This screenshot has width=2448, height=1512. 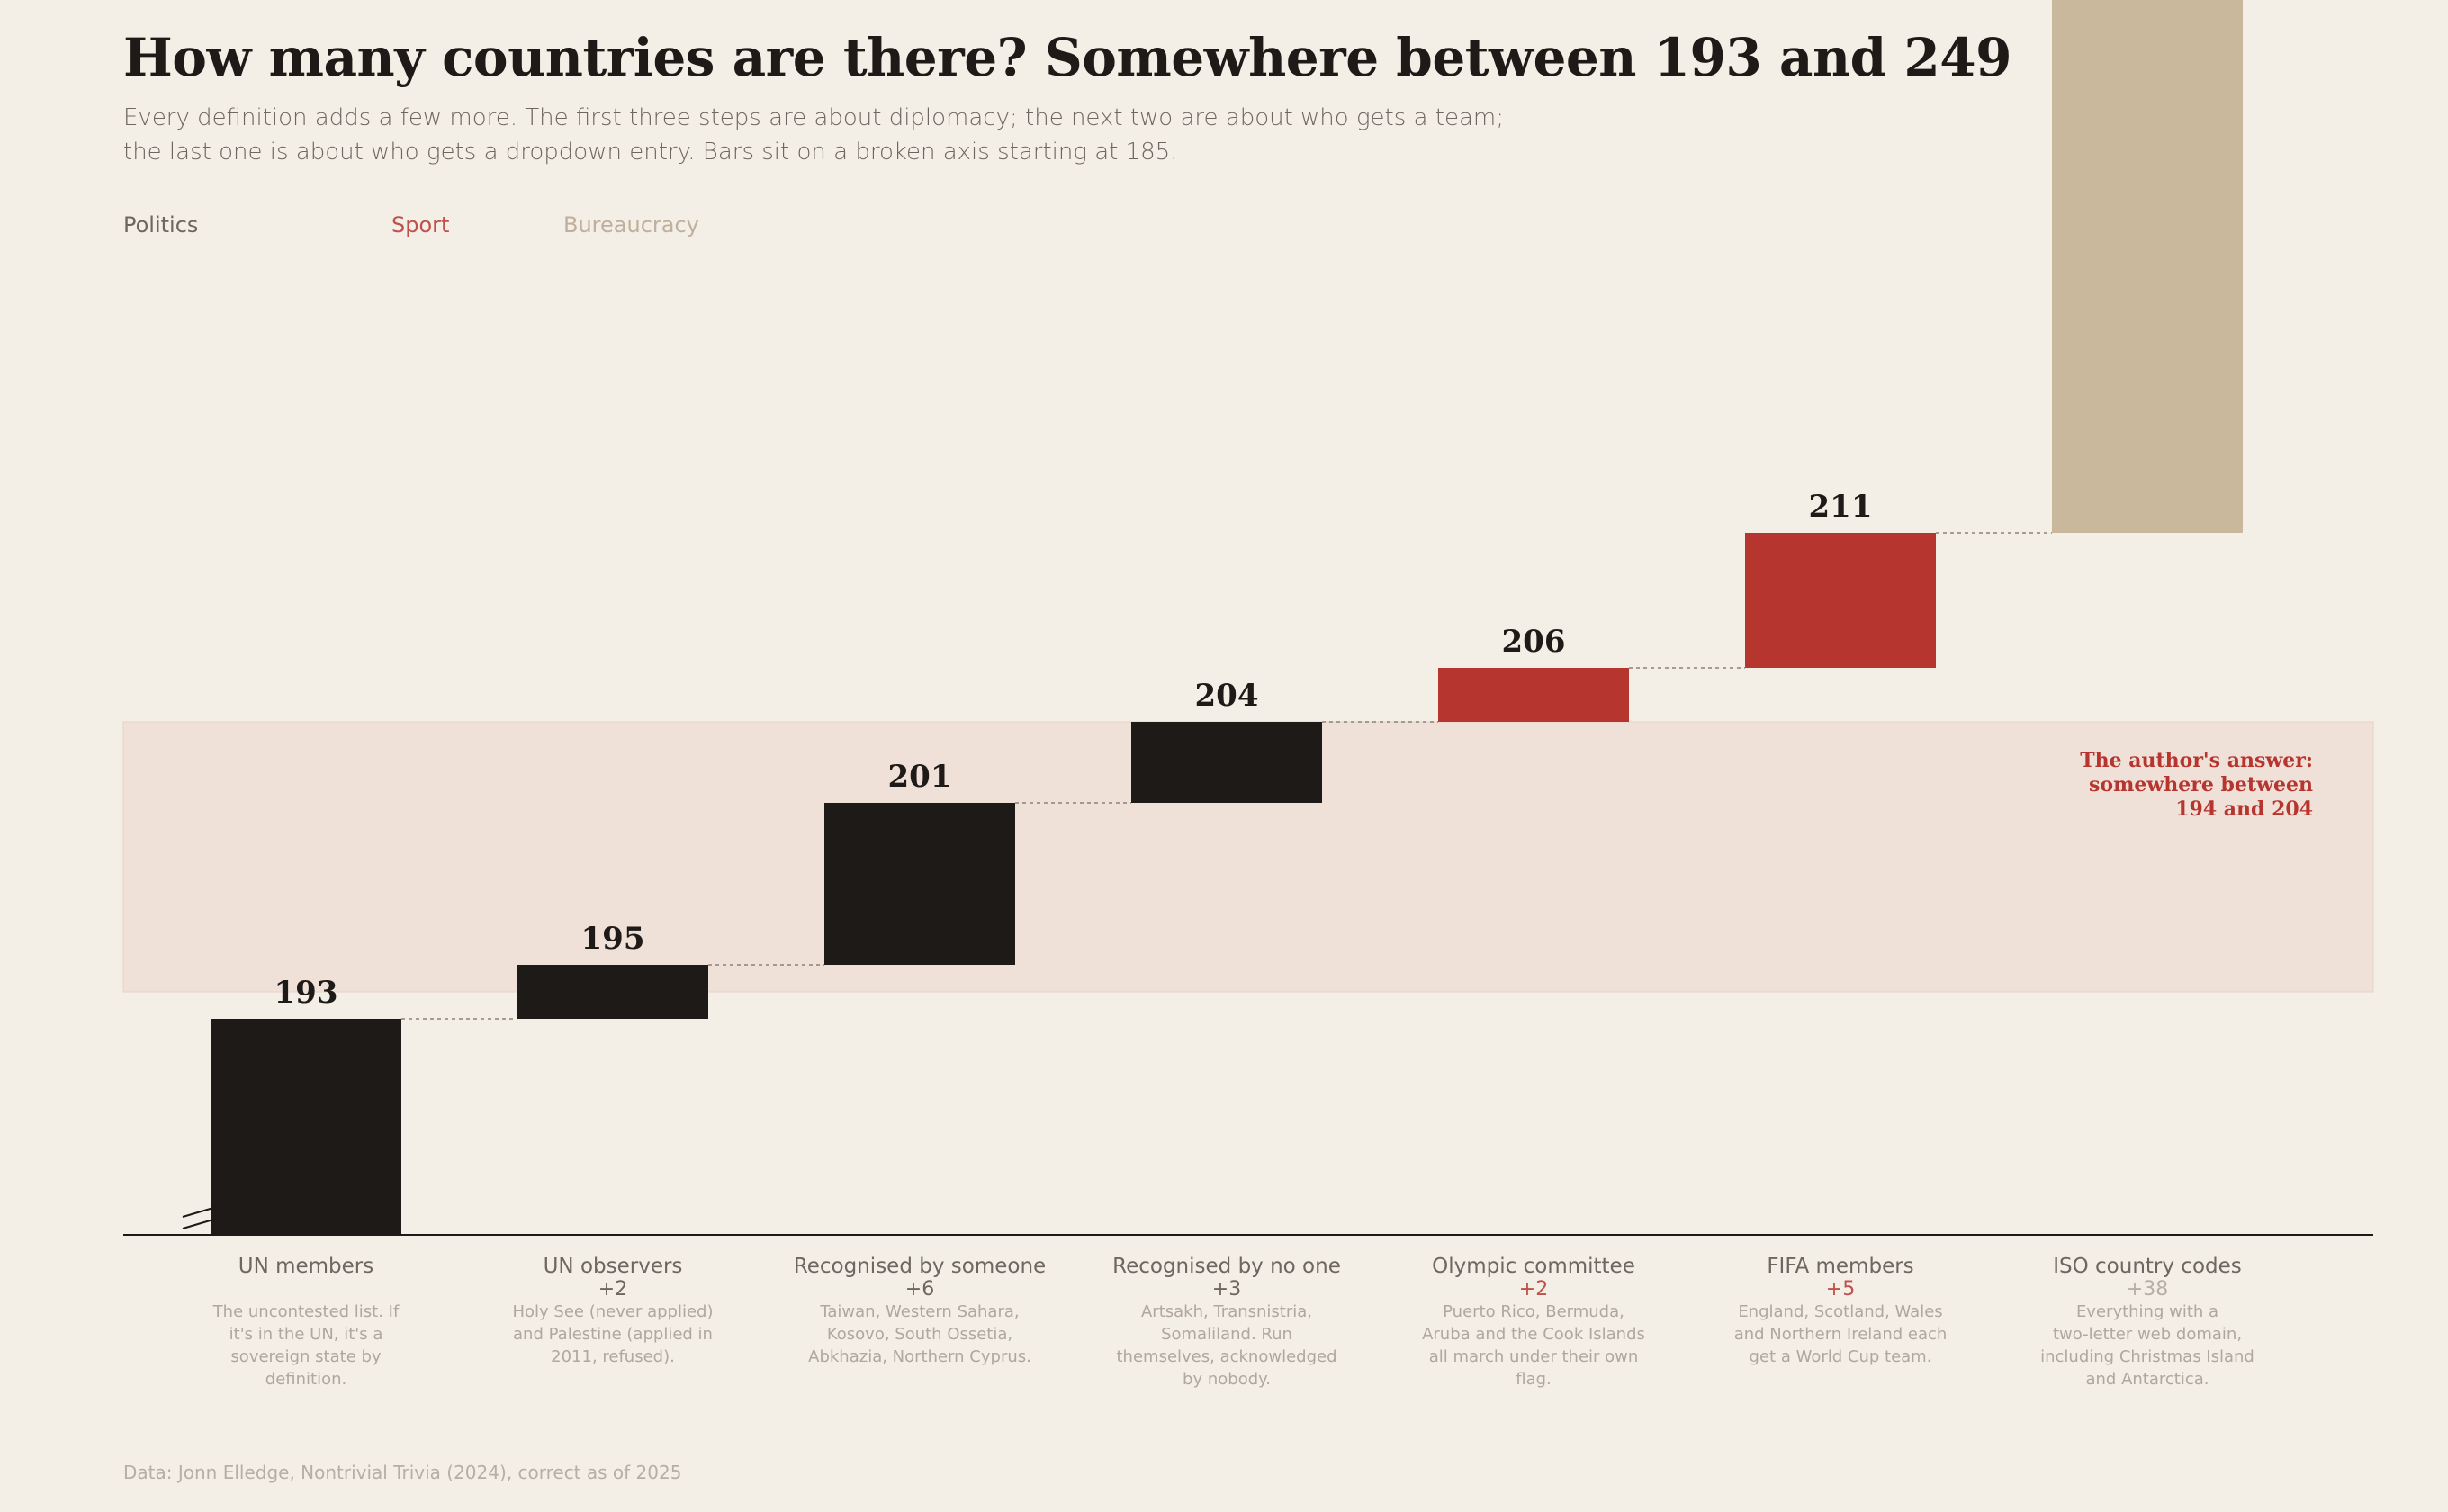 I want to click on value-label: 193, so click(x=306, y=993).